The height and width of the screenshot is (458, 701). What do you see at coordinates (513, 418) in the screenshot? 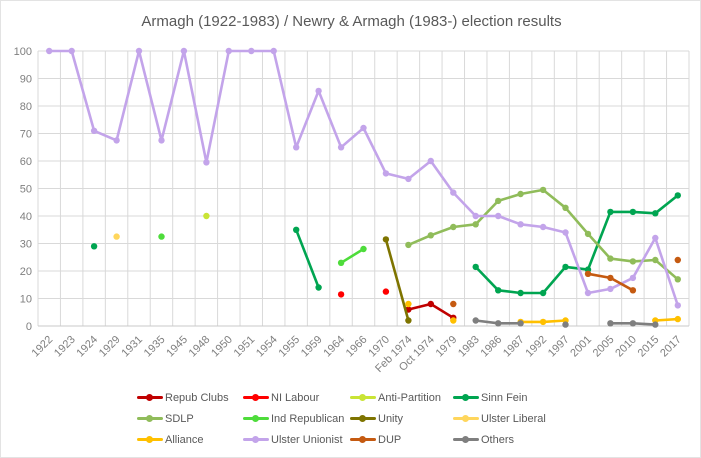
I see `legend-label: Ulster Liberal` at bounding box center [513, 418].